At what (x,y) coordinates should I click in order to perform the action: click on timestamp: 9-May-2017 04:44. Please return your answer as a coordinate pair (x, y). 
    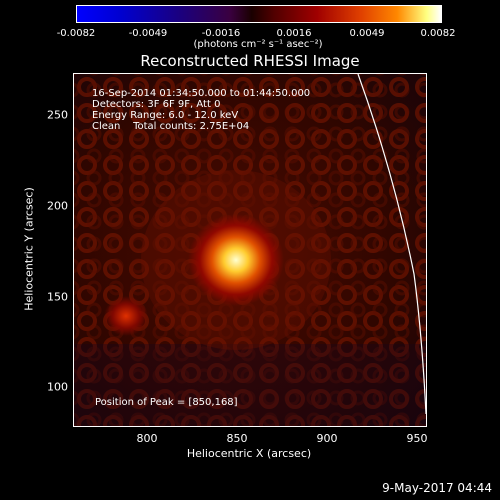
    Looking at the image, I should click on (437, 488).